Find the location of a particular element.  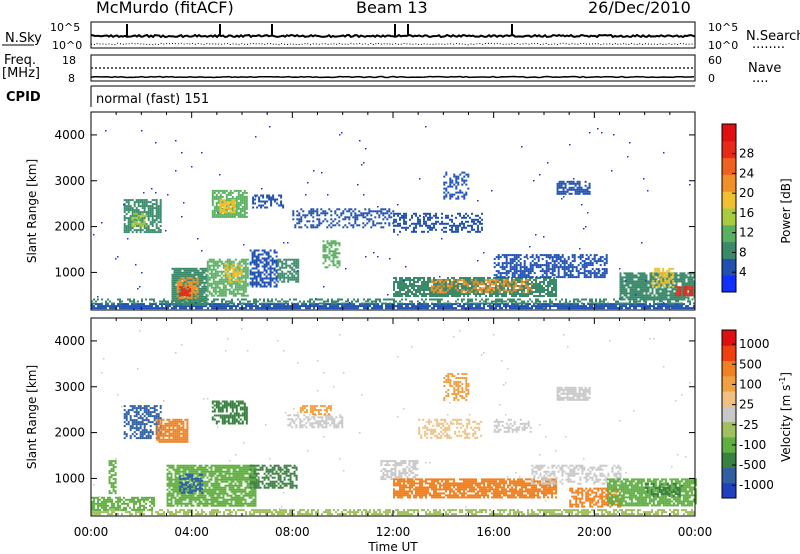

power-y-tick-label: 4000 is located at coordinates (69, 135).